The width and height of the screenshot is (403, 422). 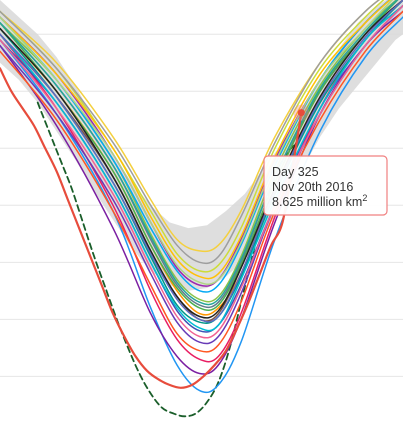 What do you see at coordinates (364, 198) in the screenshot?
I see `tooltip-value-superscript: 2` at bounding box center [364, 198].